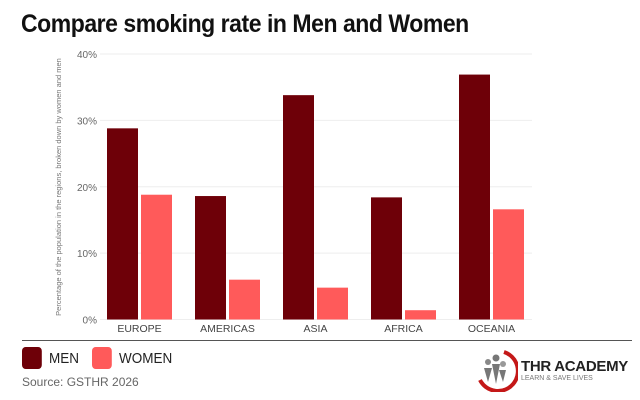 Image resolution: width=640 pixels, height=400 pixels. Describe the element at coordinates (90, 321) in the screenshot. I see `y-tick-label: 0%` at that location.